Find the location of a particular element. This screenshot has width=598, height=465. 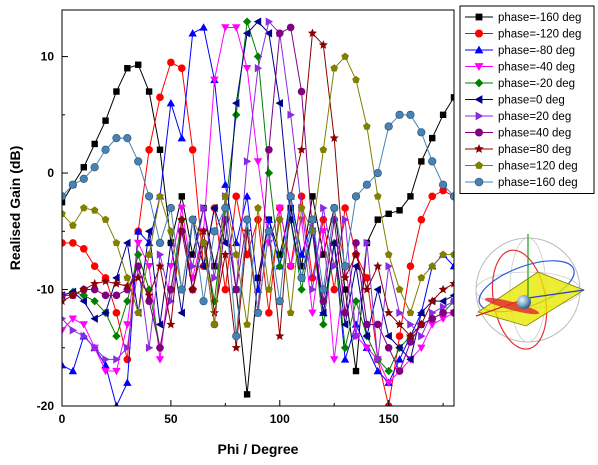

inset-center-sphere is located at coordinates (524, 302).